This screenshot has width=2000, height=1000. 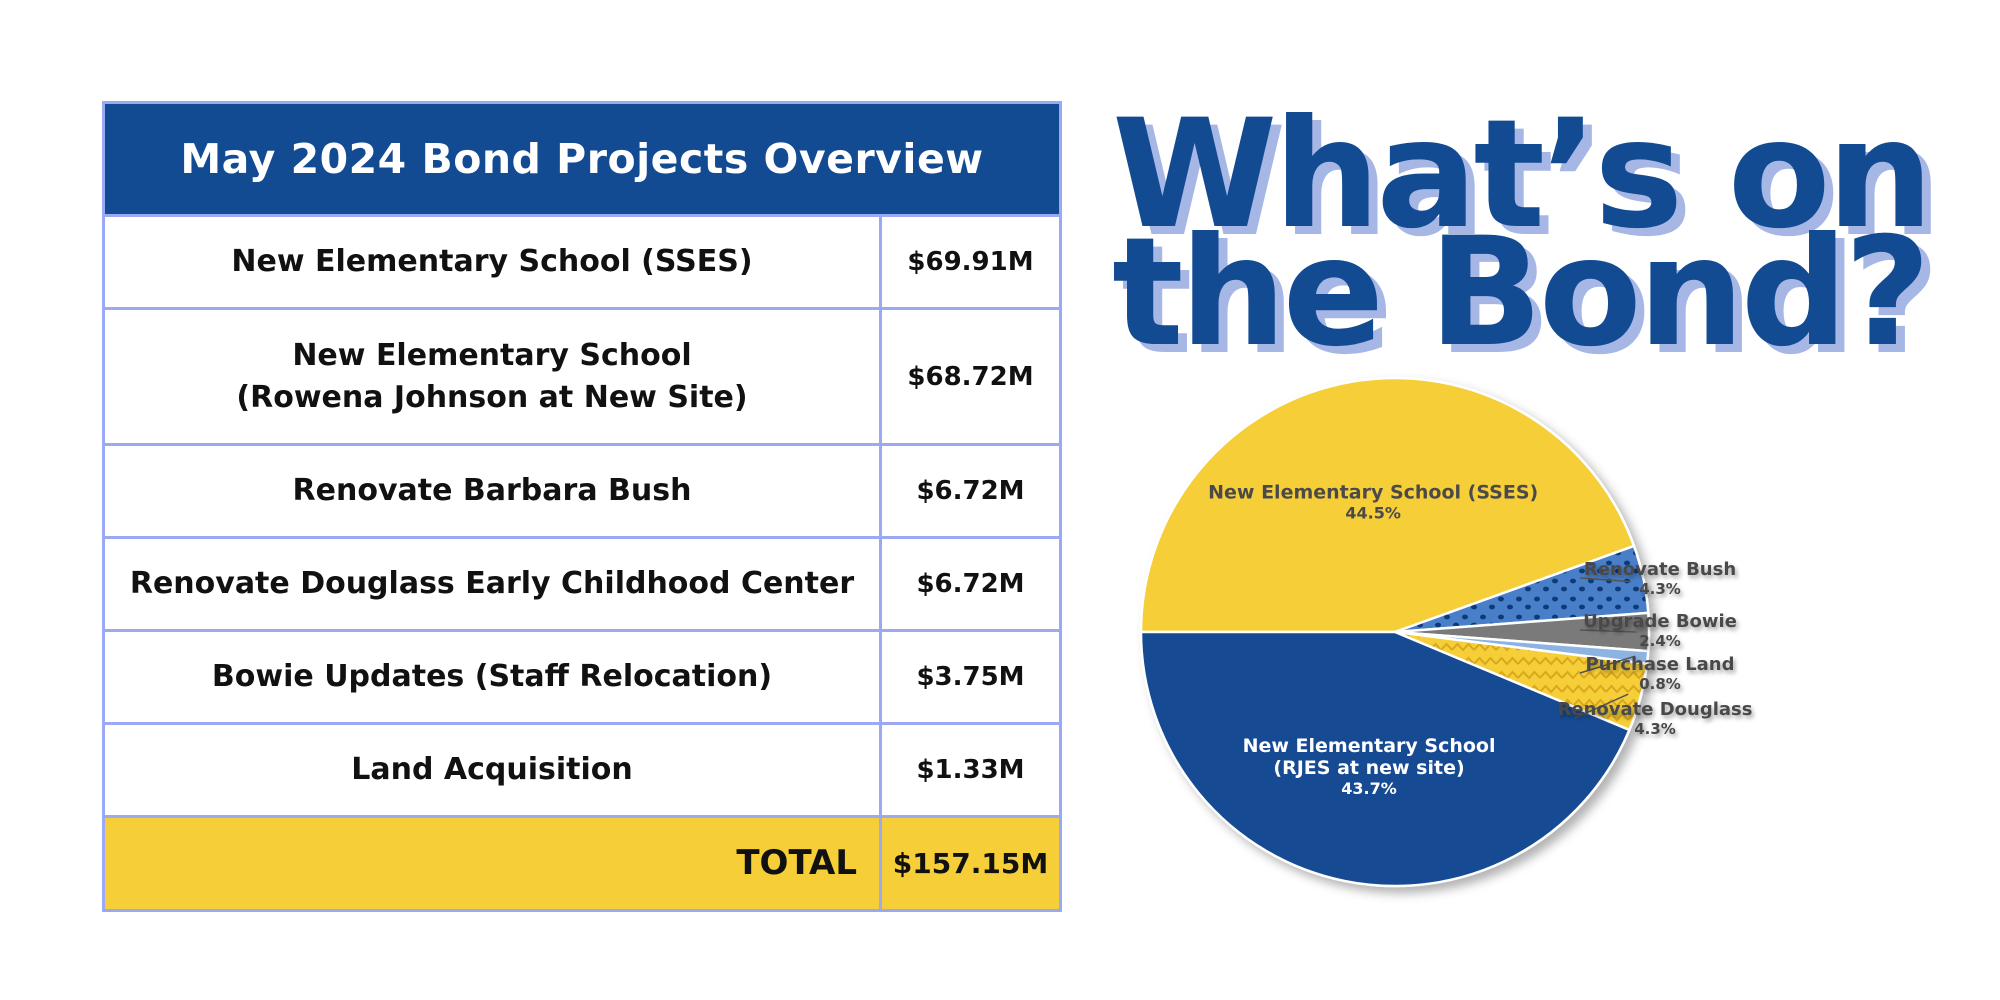 What do you see at coordinates (970, 262) in the screenshot?
I see `project-amount: $69.91M` at bounding box center [970, 262].